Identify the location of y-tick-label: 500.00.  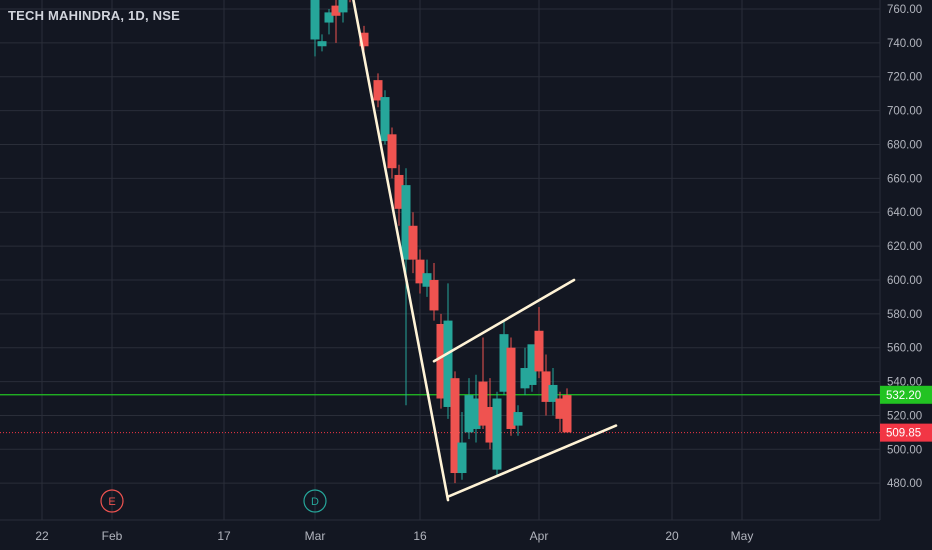
(904, 450).